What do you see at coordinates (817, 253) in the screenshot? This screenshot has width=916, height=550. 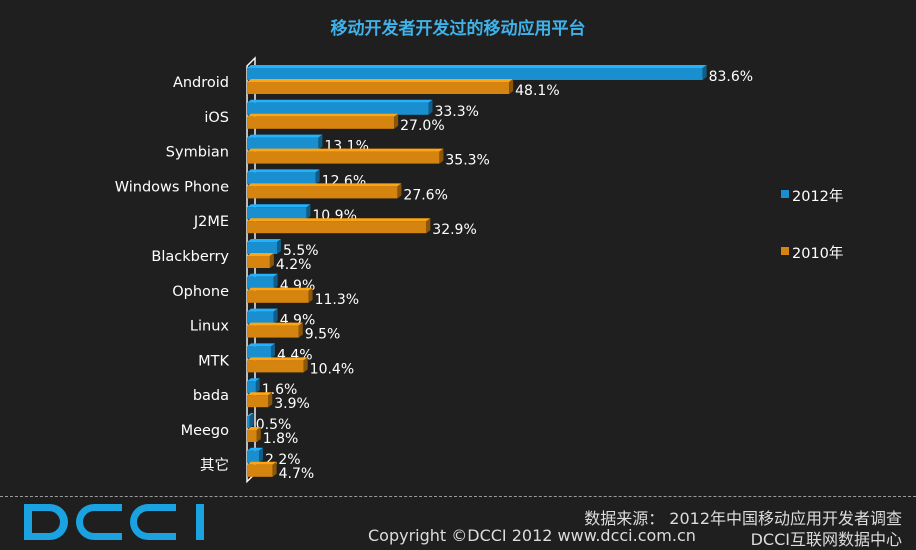 I see `legend-label: 2010年` at bounding box center [817, 253].